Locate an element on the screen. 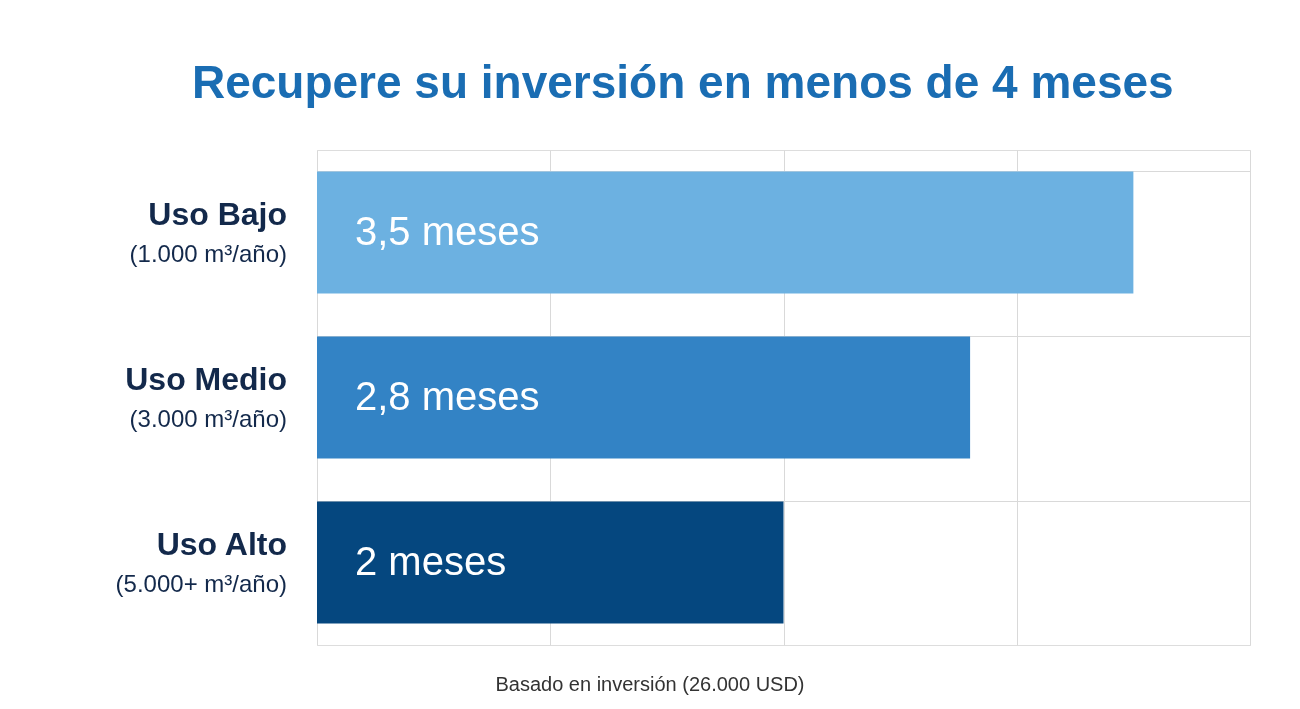  category-label: Uso Alto (5.000+ m³/año) is located at coordinates (201, 561).